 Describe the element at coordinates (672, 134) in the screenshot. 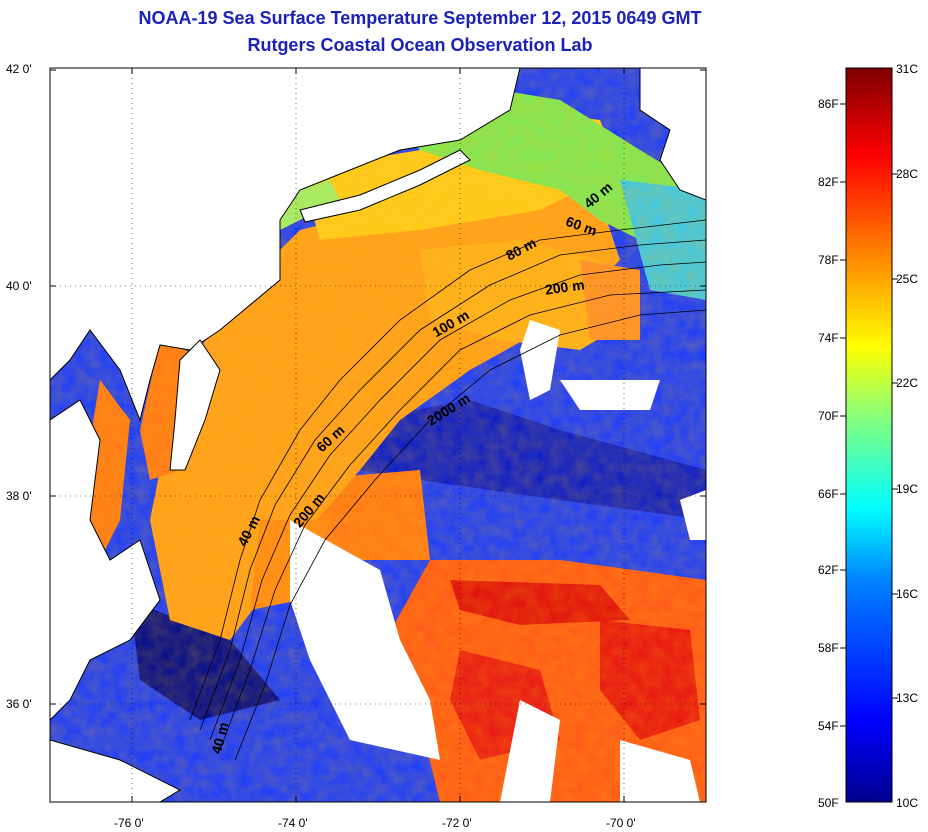

I see `cape-cod` at that location.